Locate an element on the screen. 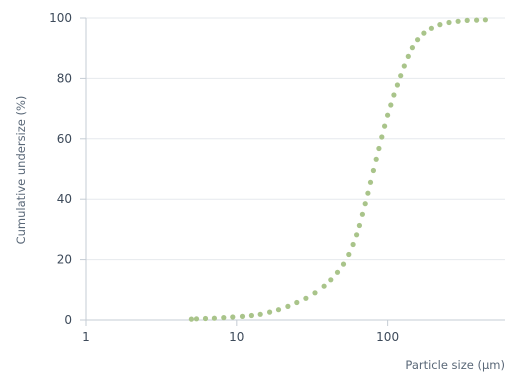  y-tick-label: 80 is located at coordinates (64, 78).